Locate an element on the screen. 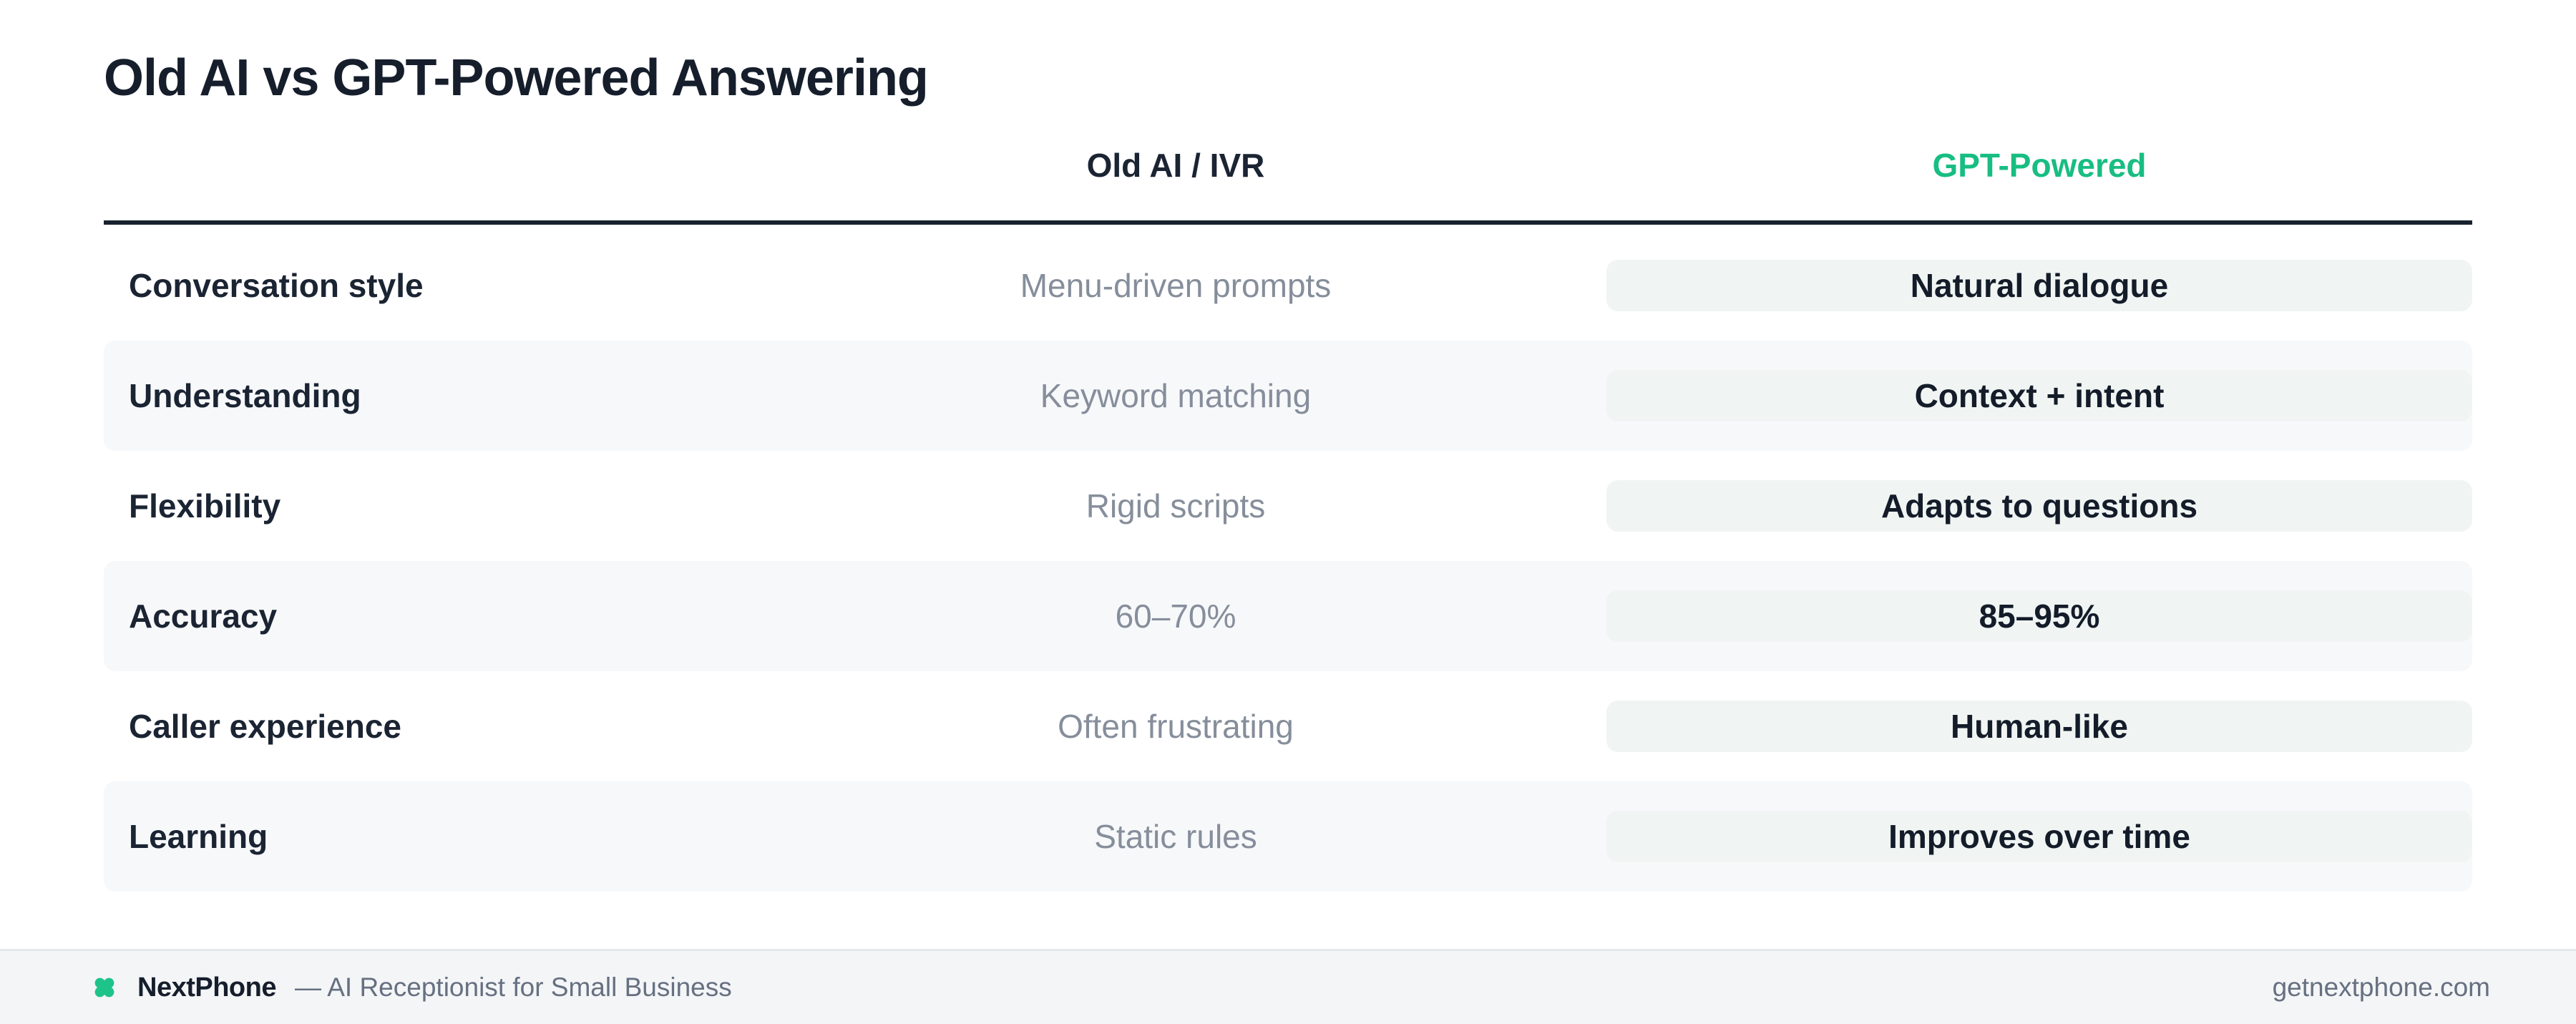  table-row: Learning Static rules Improves over time is located at coordinates (1288, 836).